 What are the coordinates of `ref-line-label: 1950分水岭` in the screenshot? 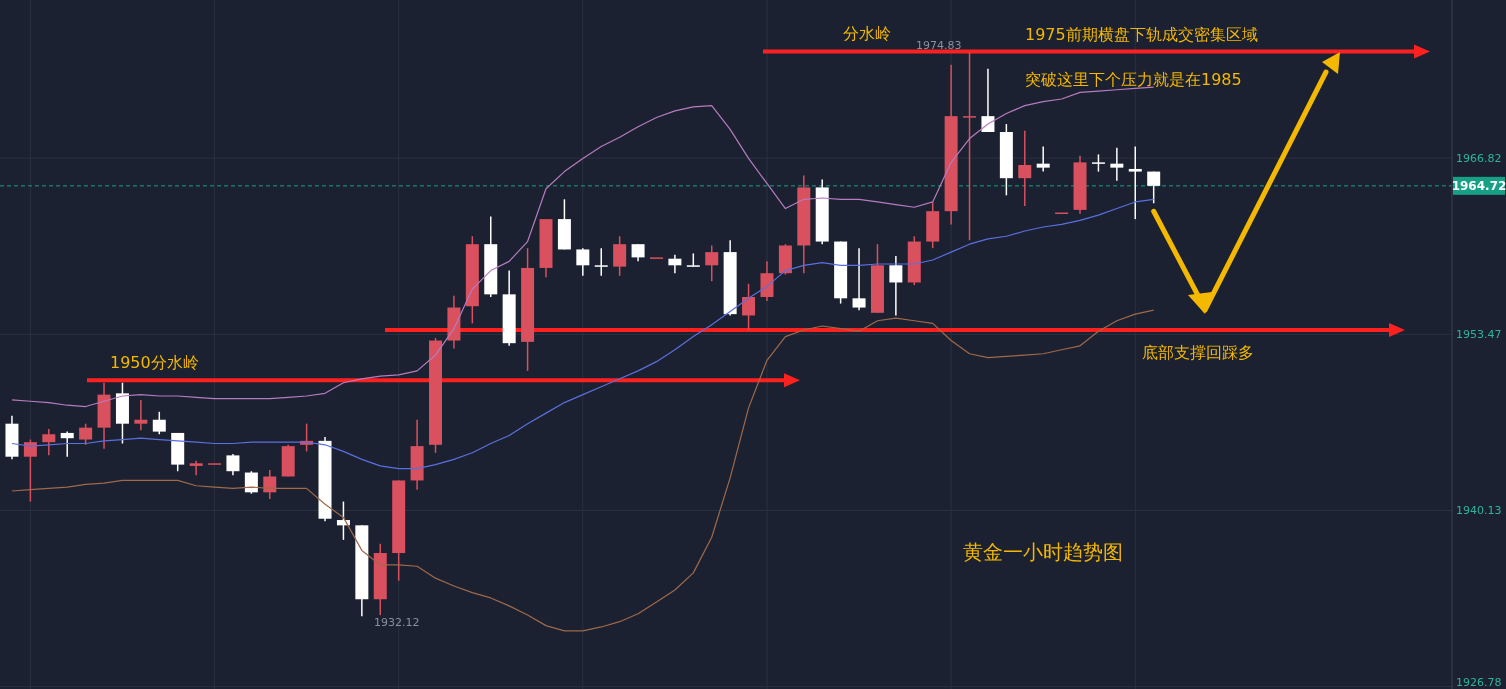 It's located at (154, 363).